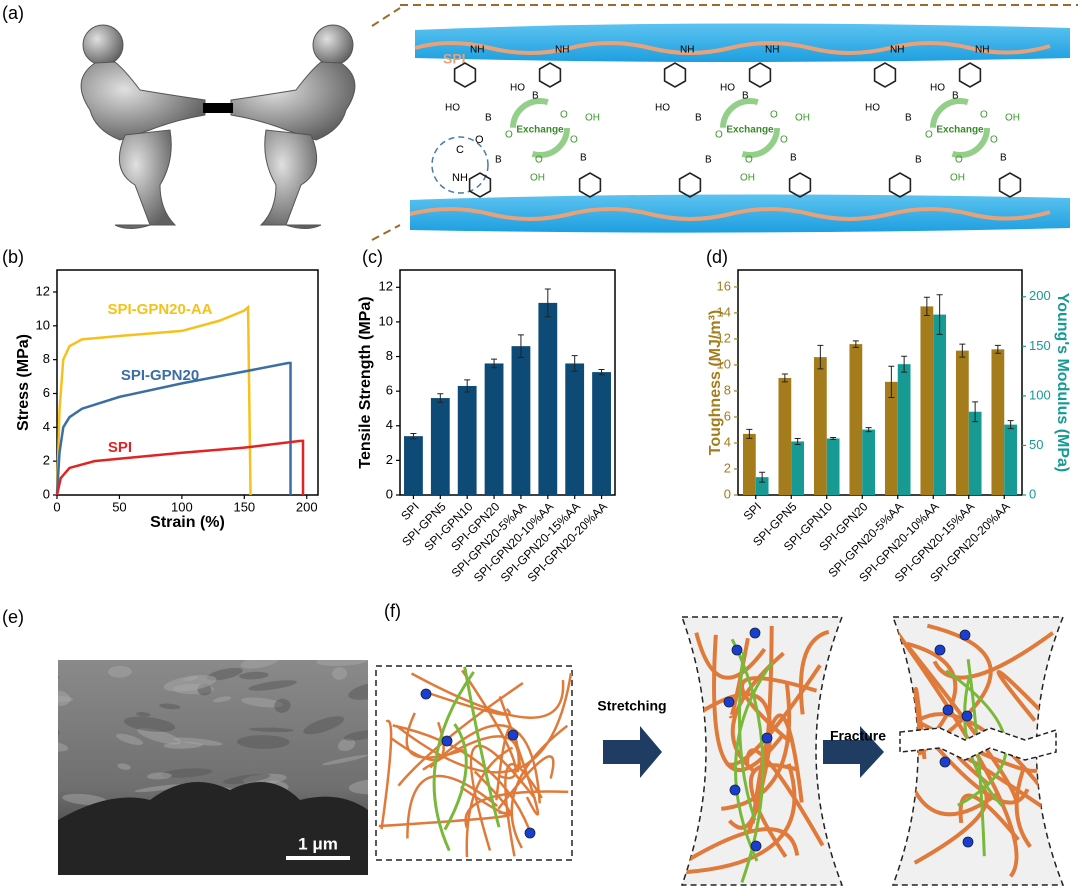 This screenshot has height=890, width=1080. Describe the element at coordinates (858, 736) in the screenshot. I see `step-label: Fracture` at that location.